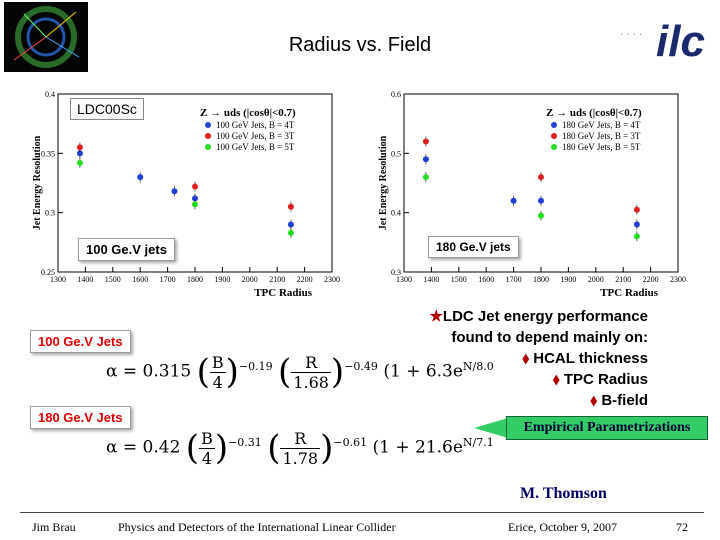 The image size is (720, 540). I want to click on x-tick-label: 2300, so click(332, 279).